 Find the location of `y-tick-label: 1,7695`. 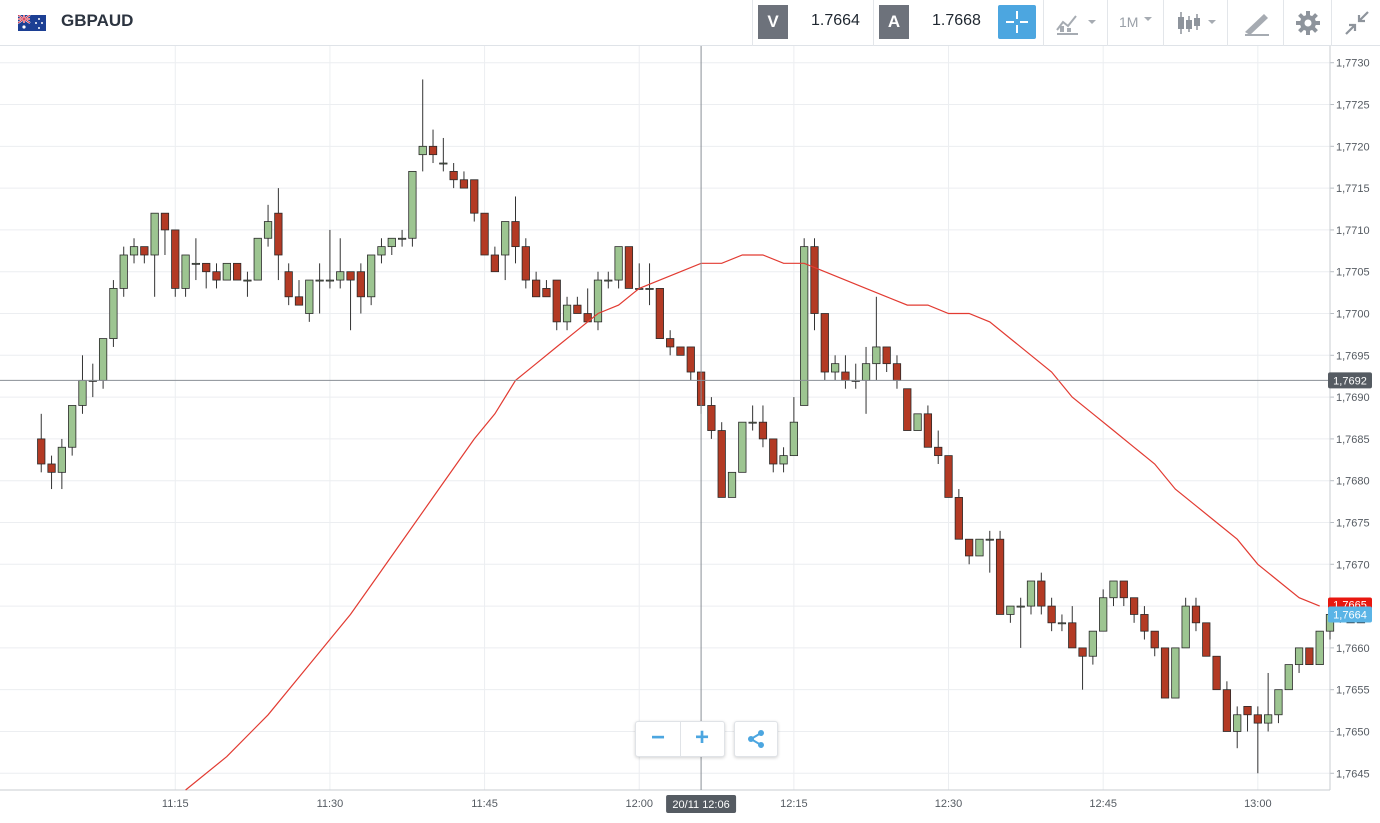

y-tick-label: 1,7695 is located at coordinates (1353, 356).